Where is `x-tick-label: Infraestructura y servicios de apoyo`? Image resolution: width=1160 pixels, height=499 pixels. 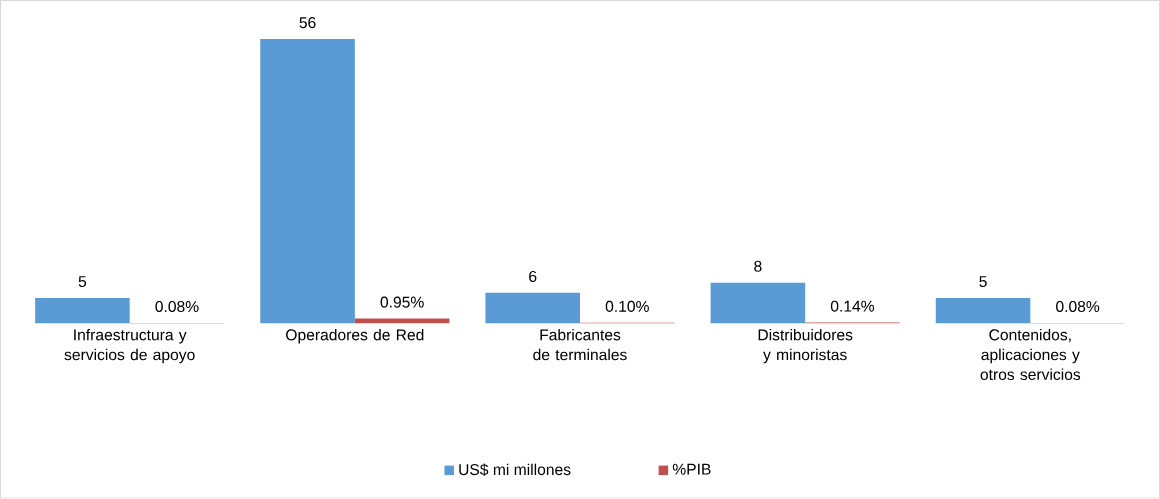 x-tick-label: Infraestructura y servicios de apoyo is located at coordinates (129, 346).